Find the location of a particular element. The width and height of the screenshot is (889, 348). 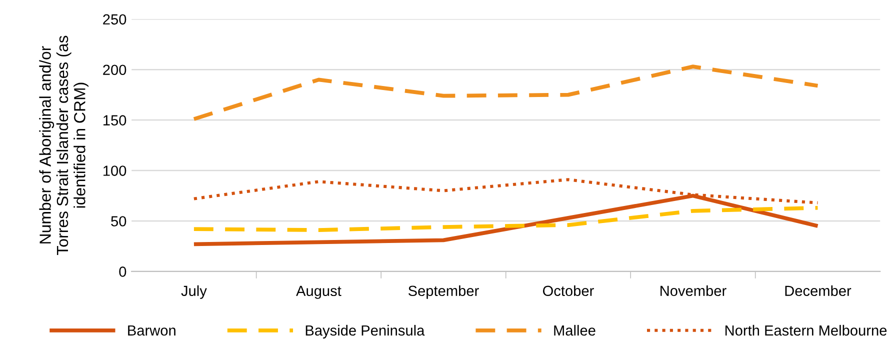

x-tick-label: July is located at coordinates (194, 292).